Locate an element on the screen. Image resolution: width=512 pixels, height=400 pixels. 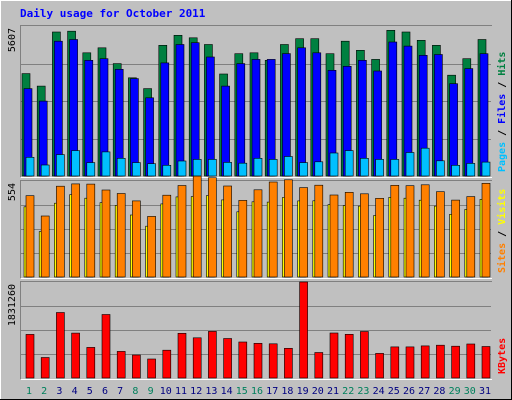
legend-hits-files-pages: Pages / Files / Hits is located at coordinates (502, 112).